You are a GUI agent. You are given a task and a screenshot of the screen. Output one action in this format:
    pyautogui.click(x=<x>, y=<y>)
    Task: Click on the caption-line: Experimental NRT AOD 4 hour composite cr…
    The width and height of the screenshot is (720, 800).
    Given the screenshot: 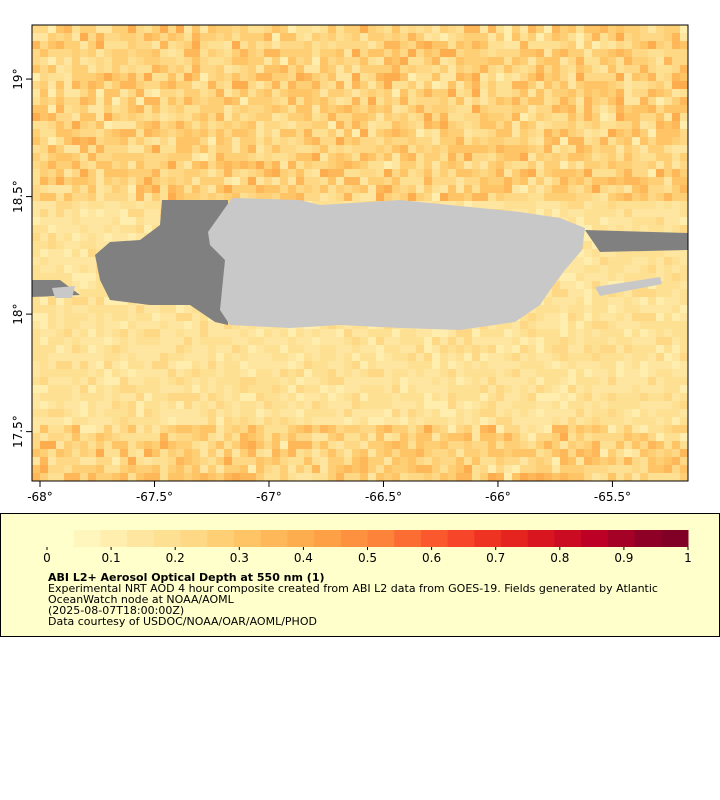 What is the action you would take?
    pyautogui.click(x=353, y=588)
    